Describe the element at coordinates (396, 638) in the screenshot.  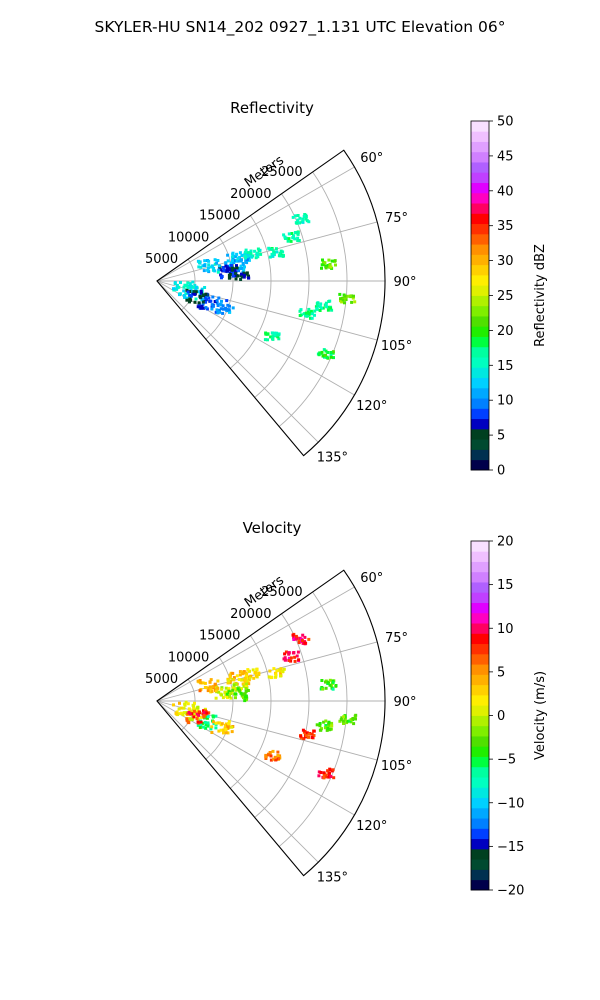
I see `azimuth-tick-label: 75°` at that location.